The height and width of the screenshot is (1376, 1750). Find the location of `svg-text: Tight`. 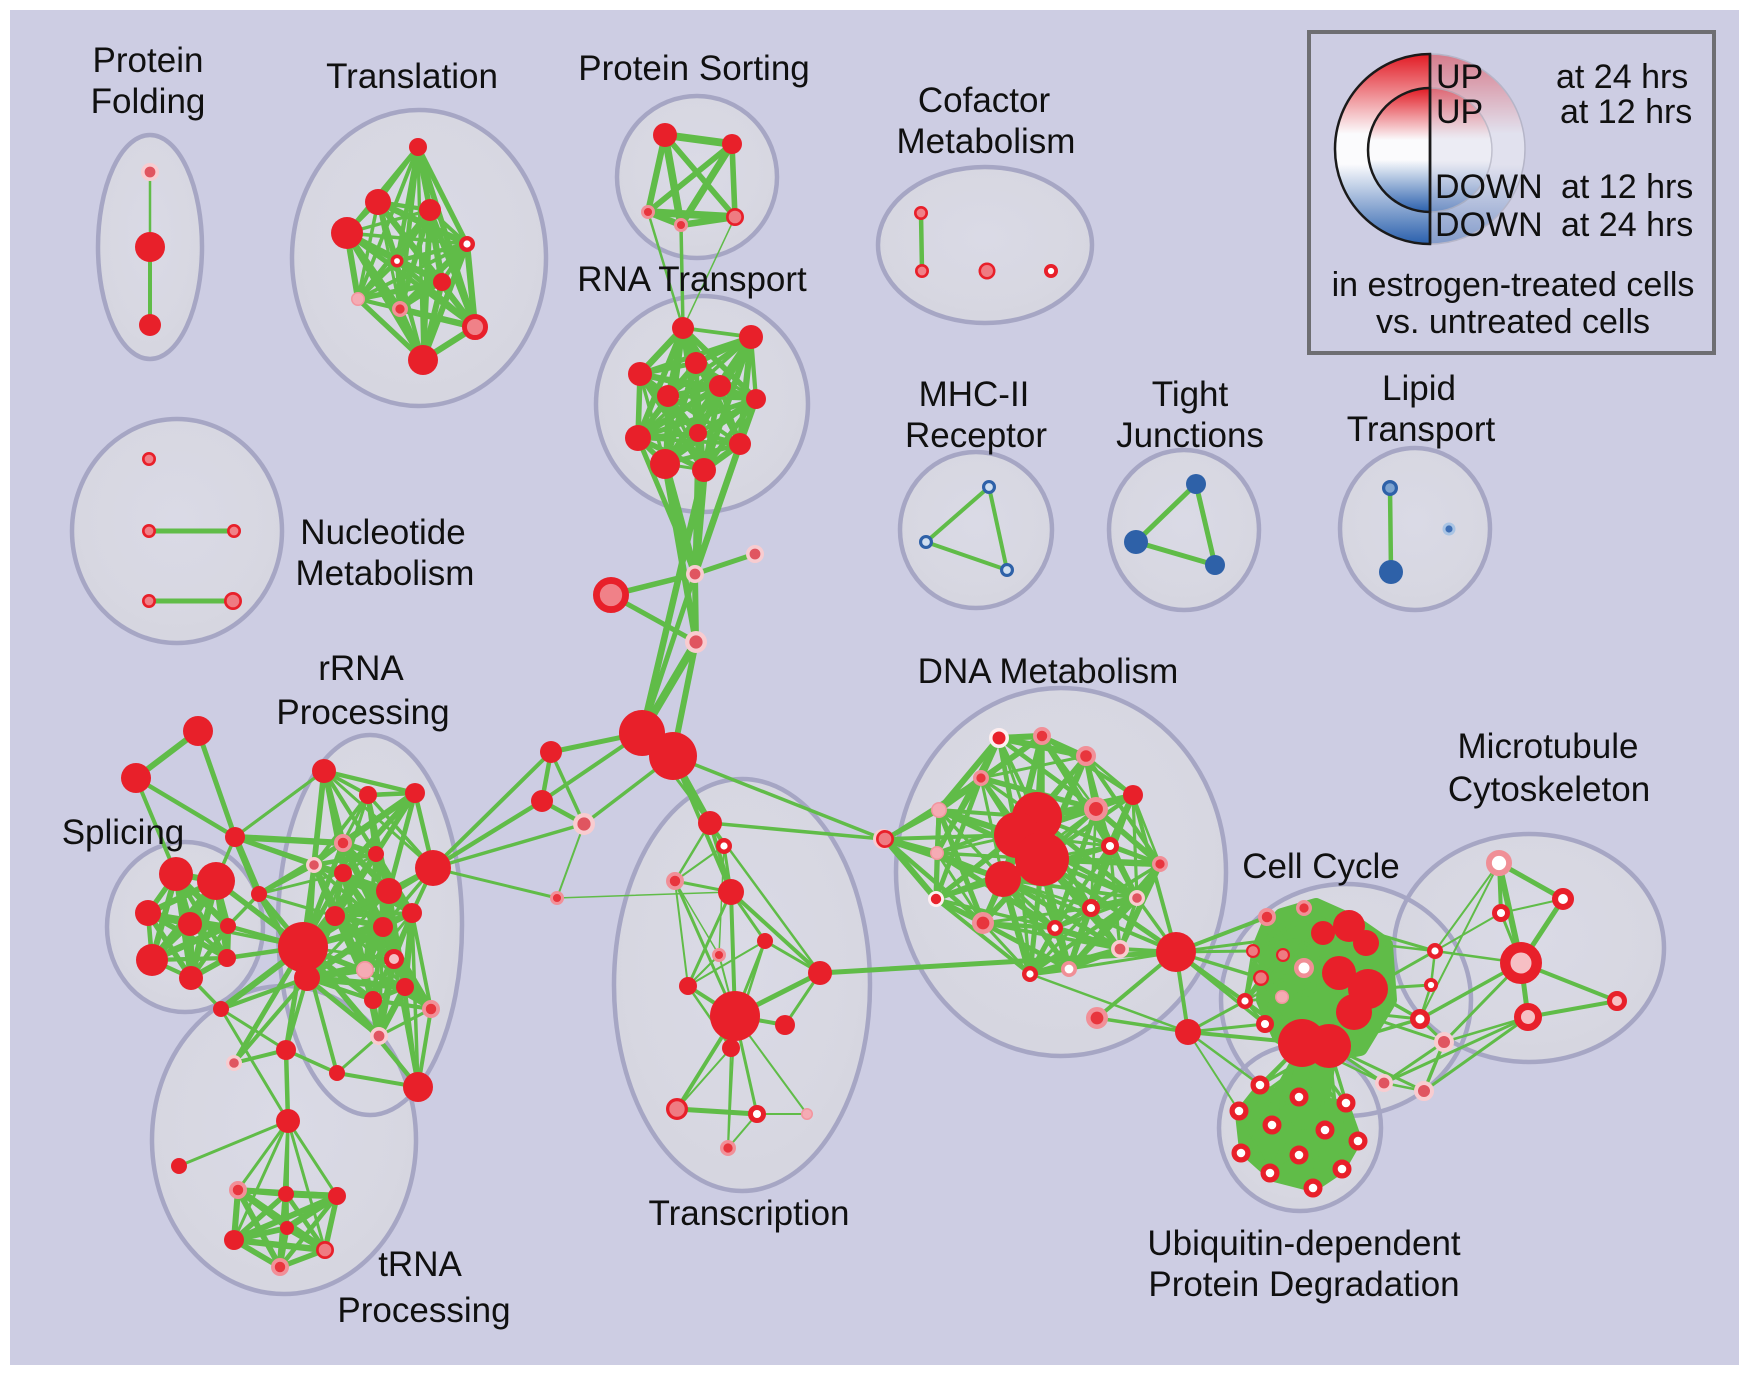

svg-text: Tight is located at coordinates (1190, 394).